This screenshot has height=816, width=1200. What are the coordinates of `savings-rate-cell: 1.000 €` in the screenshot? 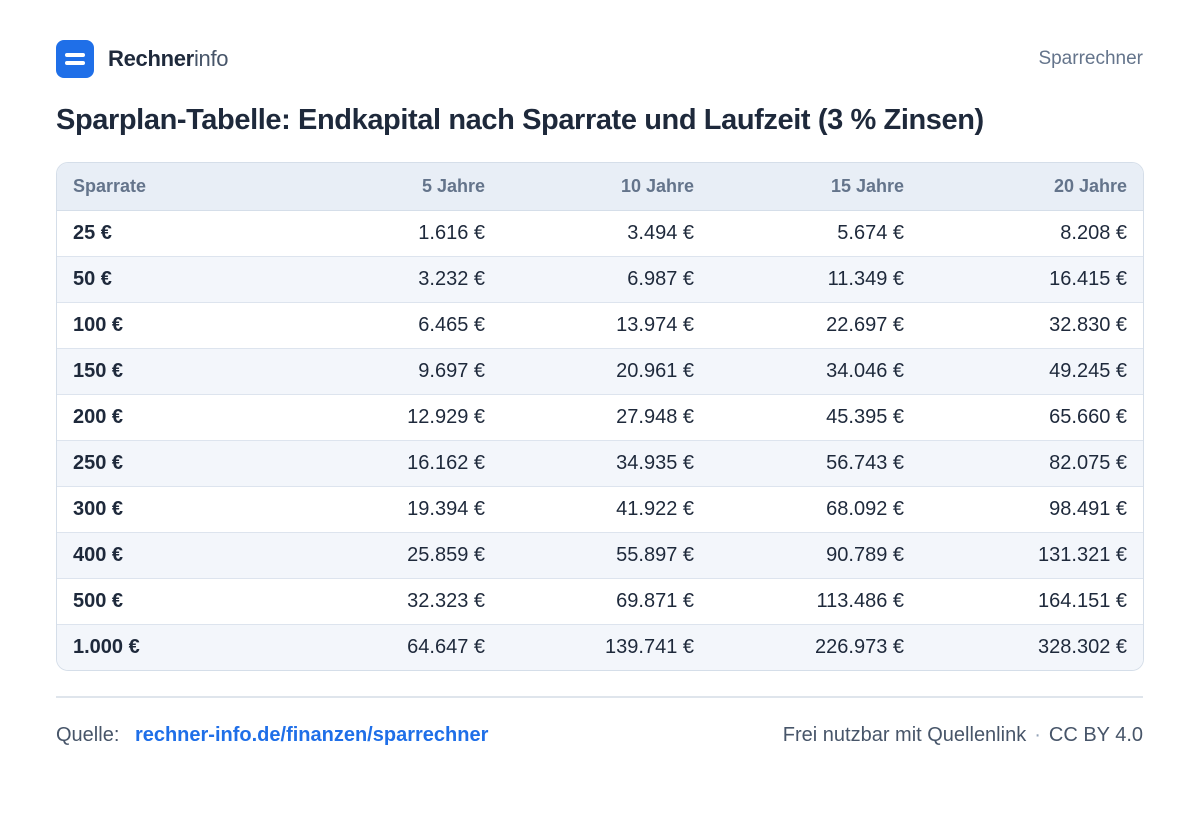 It's located at (173, 647).